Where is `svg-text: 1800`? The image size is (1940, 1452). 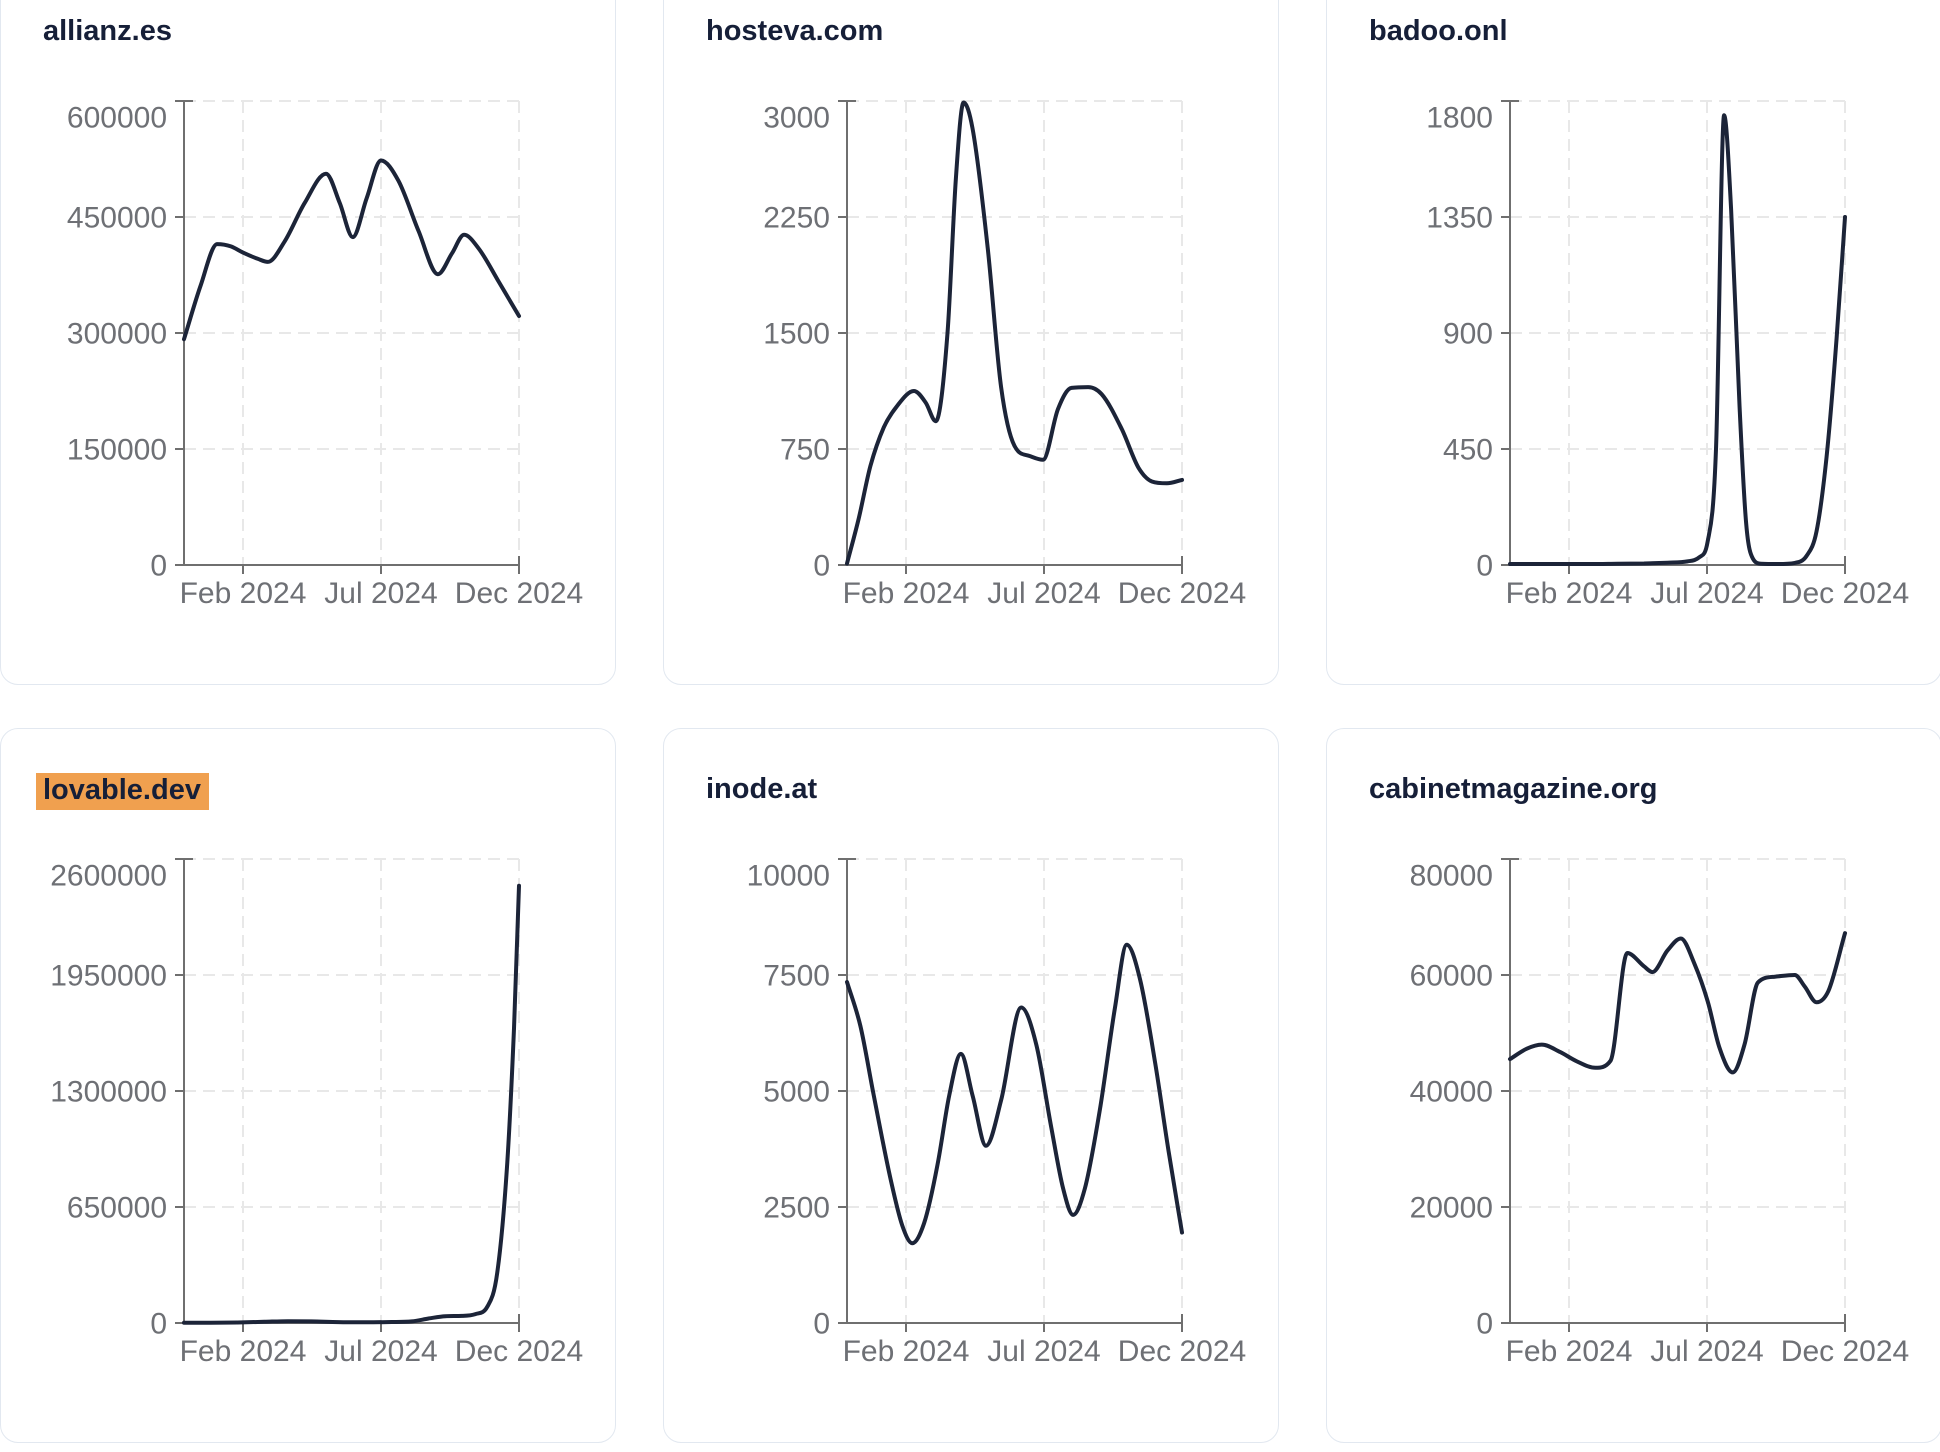
svg-text: 1800 is located at coordinates (1459, 118).